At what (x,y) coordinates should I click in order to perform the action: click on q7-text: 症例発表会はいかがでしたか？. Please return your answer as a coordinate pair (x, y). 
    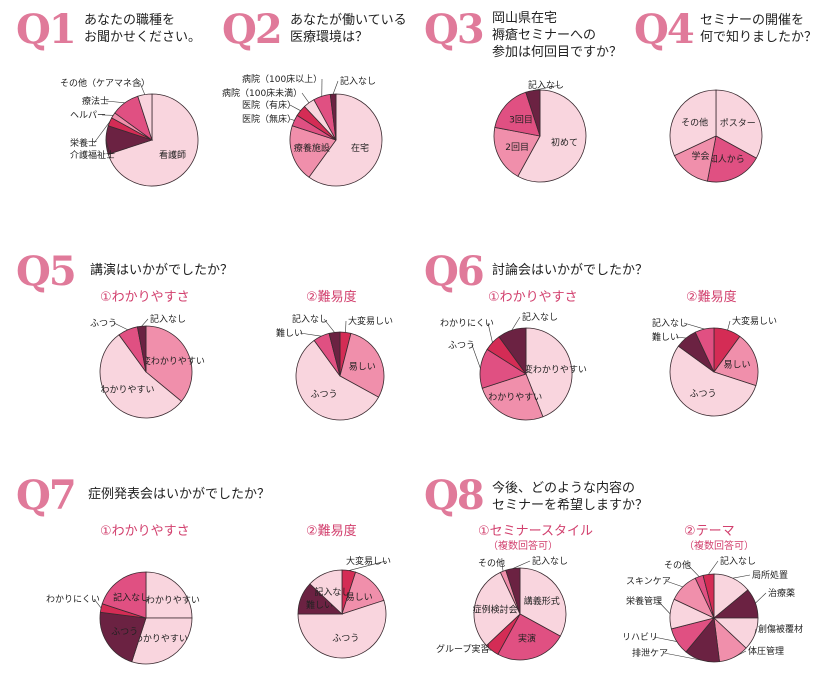
    Looking at the image, I should click on (179, 494).